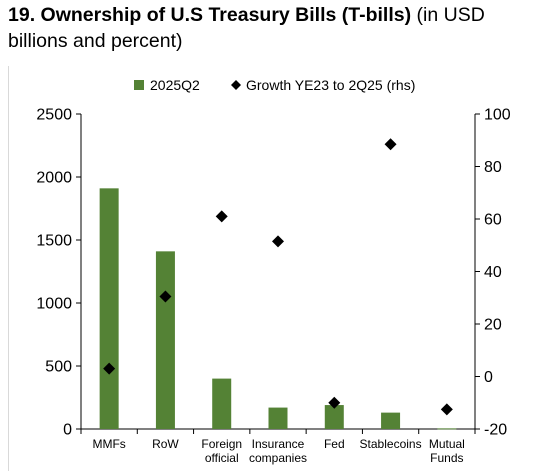 The width and height of the screenshot is (536, 473). What do you see at coordinates (54, 178) in the screenshot?
I see `left-tick-label: 2000` at bounding box center [54, 178].